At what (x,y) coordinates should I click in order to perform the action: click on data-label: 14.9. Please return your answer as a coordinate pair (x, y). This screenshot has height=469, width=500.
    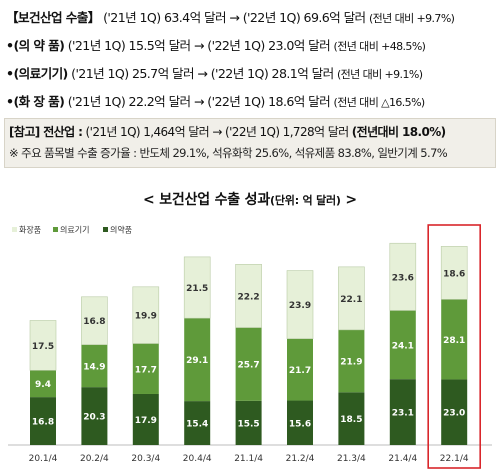
    Looking at the image, I should click on (94, 367).